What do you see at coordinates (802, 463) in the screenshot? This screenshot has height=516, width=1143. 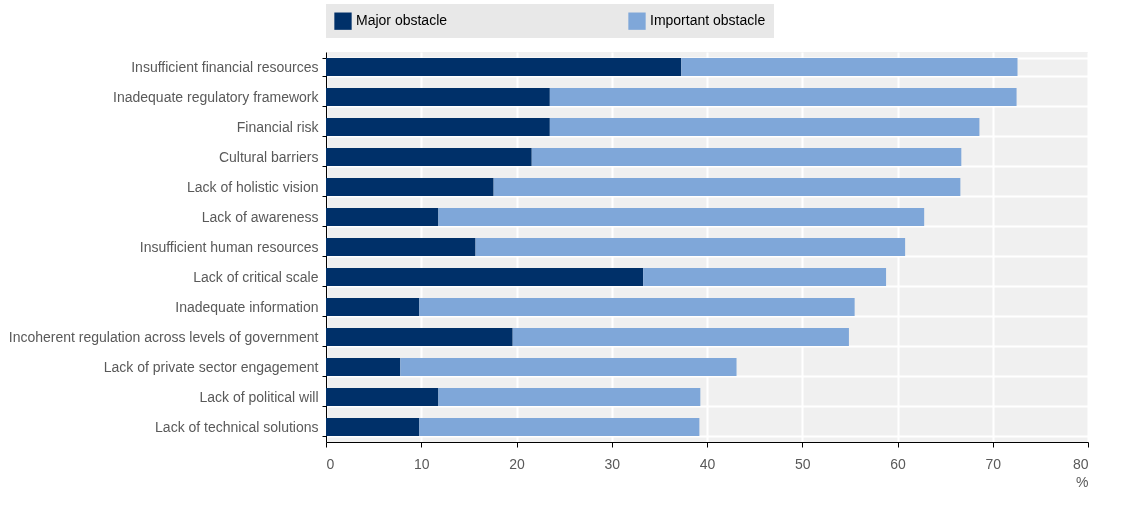 I see `x-tick-label: 50` at bounding box center [802, 463].